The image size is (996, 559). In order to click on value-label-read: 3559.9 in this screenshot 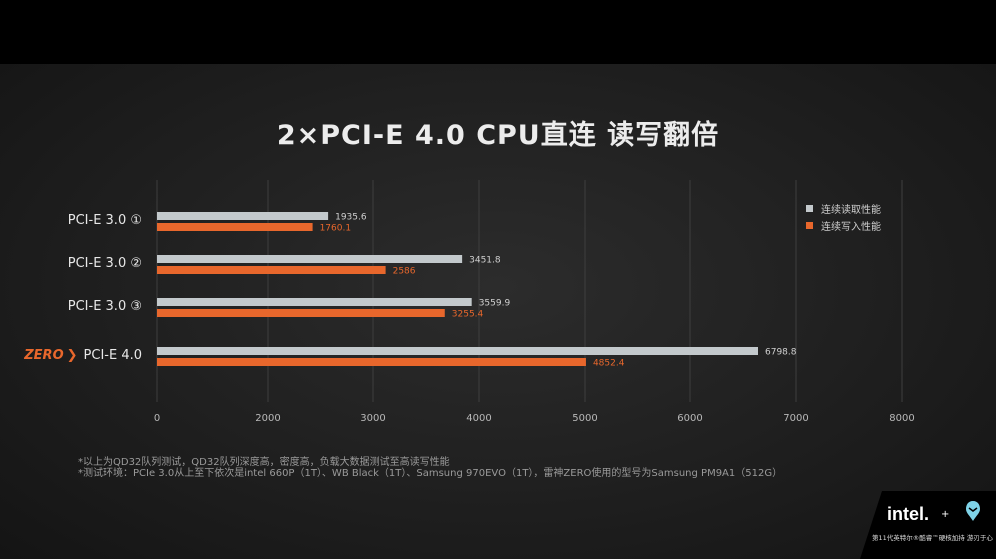, I will do `click(495, 304)`.